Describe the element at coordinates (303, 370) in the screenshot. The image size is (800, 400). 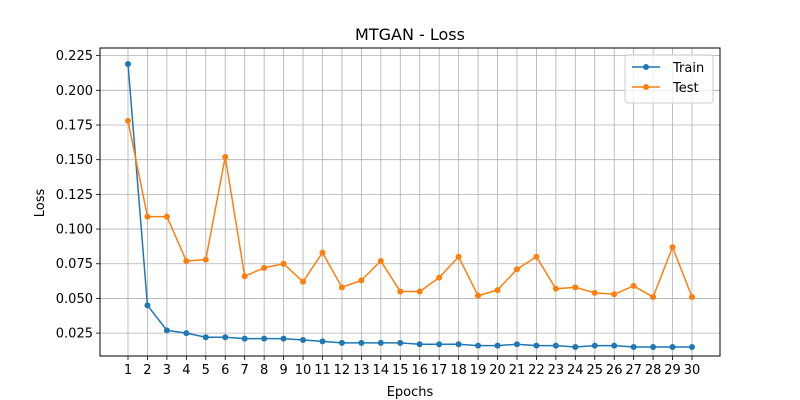
I see `x-tick-label: 10` at that location.